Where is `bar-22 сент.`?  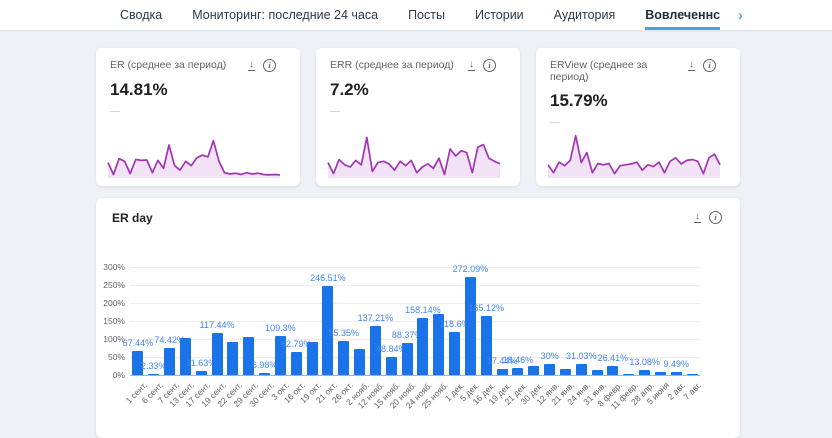 bar-22 сент. is located at coordinates (233, 358).